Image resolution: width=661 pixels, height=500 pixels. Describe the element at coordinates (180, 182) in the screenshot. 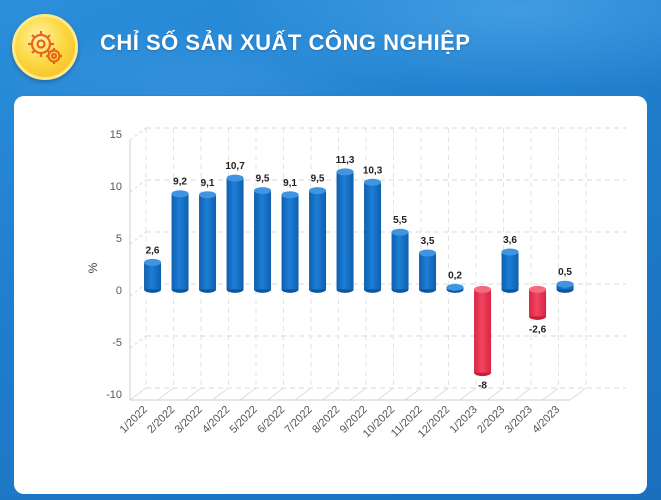

I see `data-label: 9,2` at that location.